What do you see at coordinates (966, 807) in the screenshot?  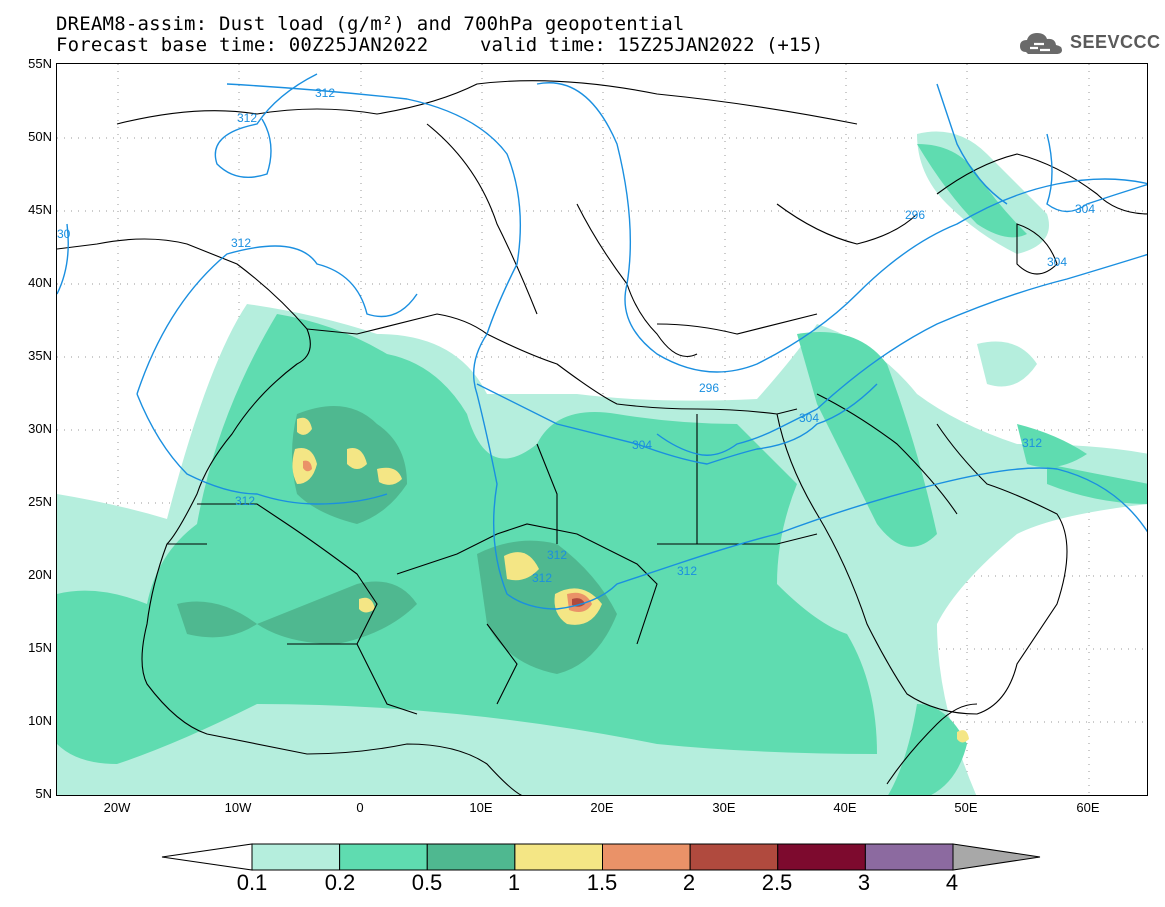 I see `lon-label: 50E` at bounding box center [966, 807].